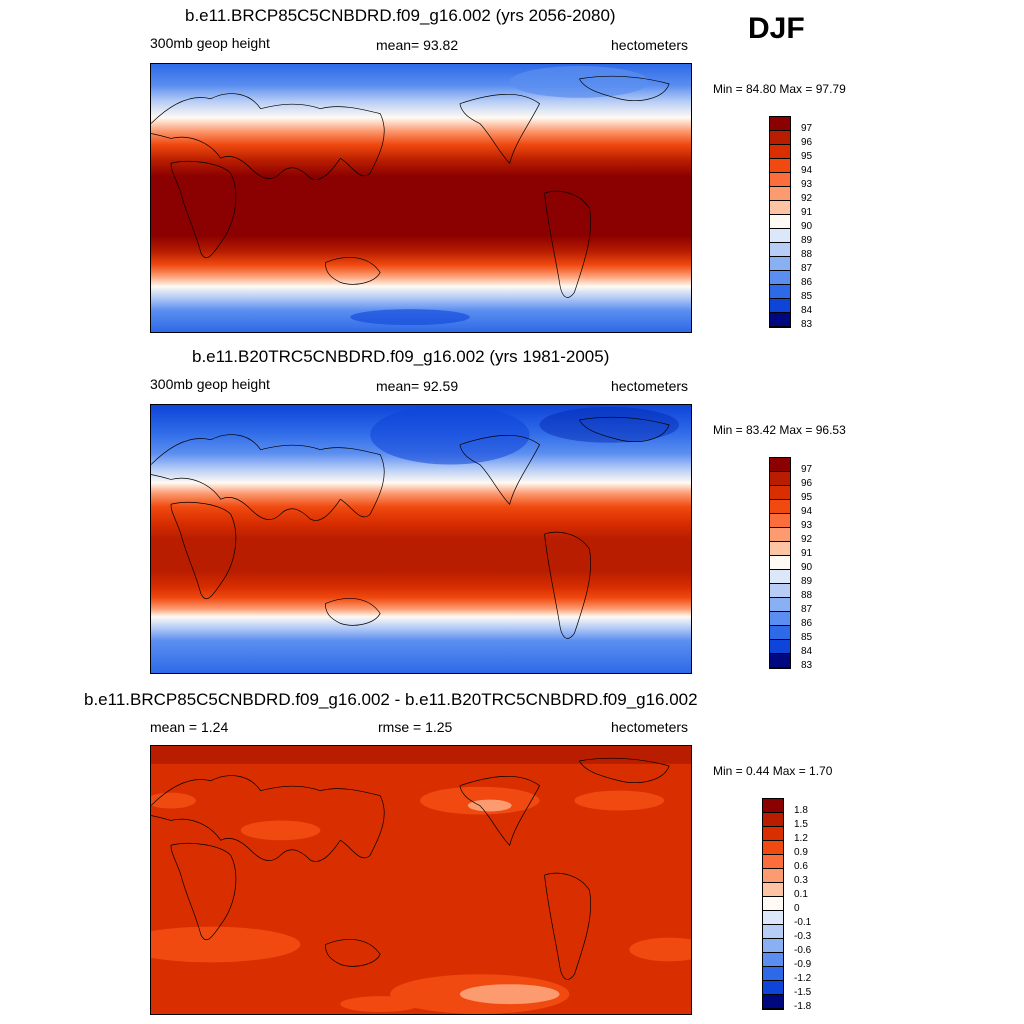 This screenshot has width=1024, height=1024. Describe the element at coordinates (807, 525) in the screenshot. I see `panel2-cbar-label: 93` at that location.